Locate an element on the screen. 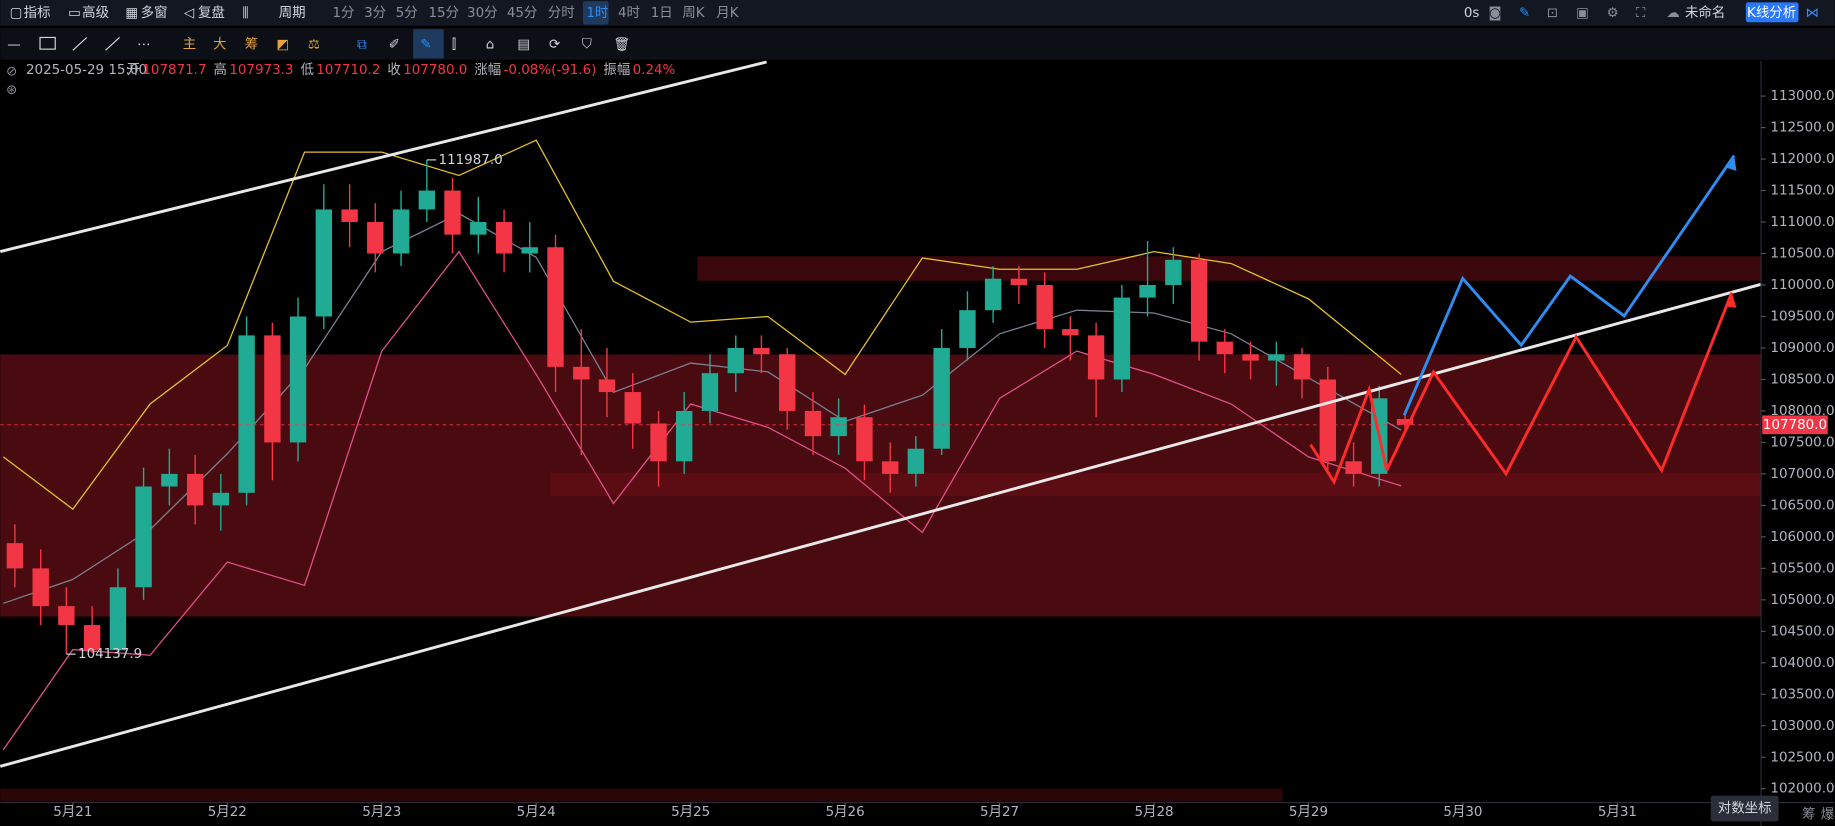 This screenshot has height=826, width=1835. active-tool-bg is located at coordinates (428, 44).